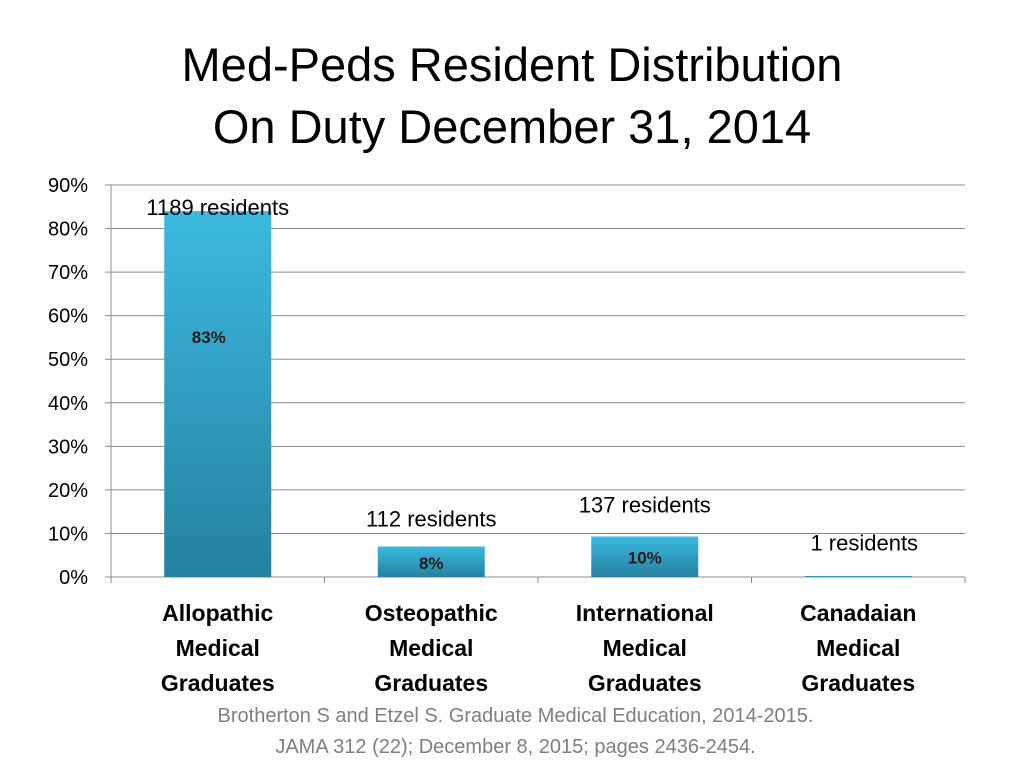 This screenshot has height=768, width=1024. Describe the element at coordinates (68, 491) in the screenshot. I see `y-tick-label: 20%` at that location.